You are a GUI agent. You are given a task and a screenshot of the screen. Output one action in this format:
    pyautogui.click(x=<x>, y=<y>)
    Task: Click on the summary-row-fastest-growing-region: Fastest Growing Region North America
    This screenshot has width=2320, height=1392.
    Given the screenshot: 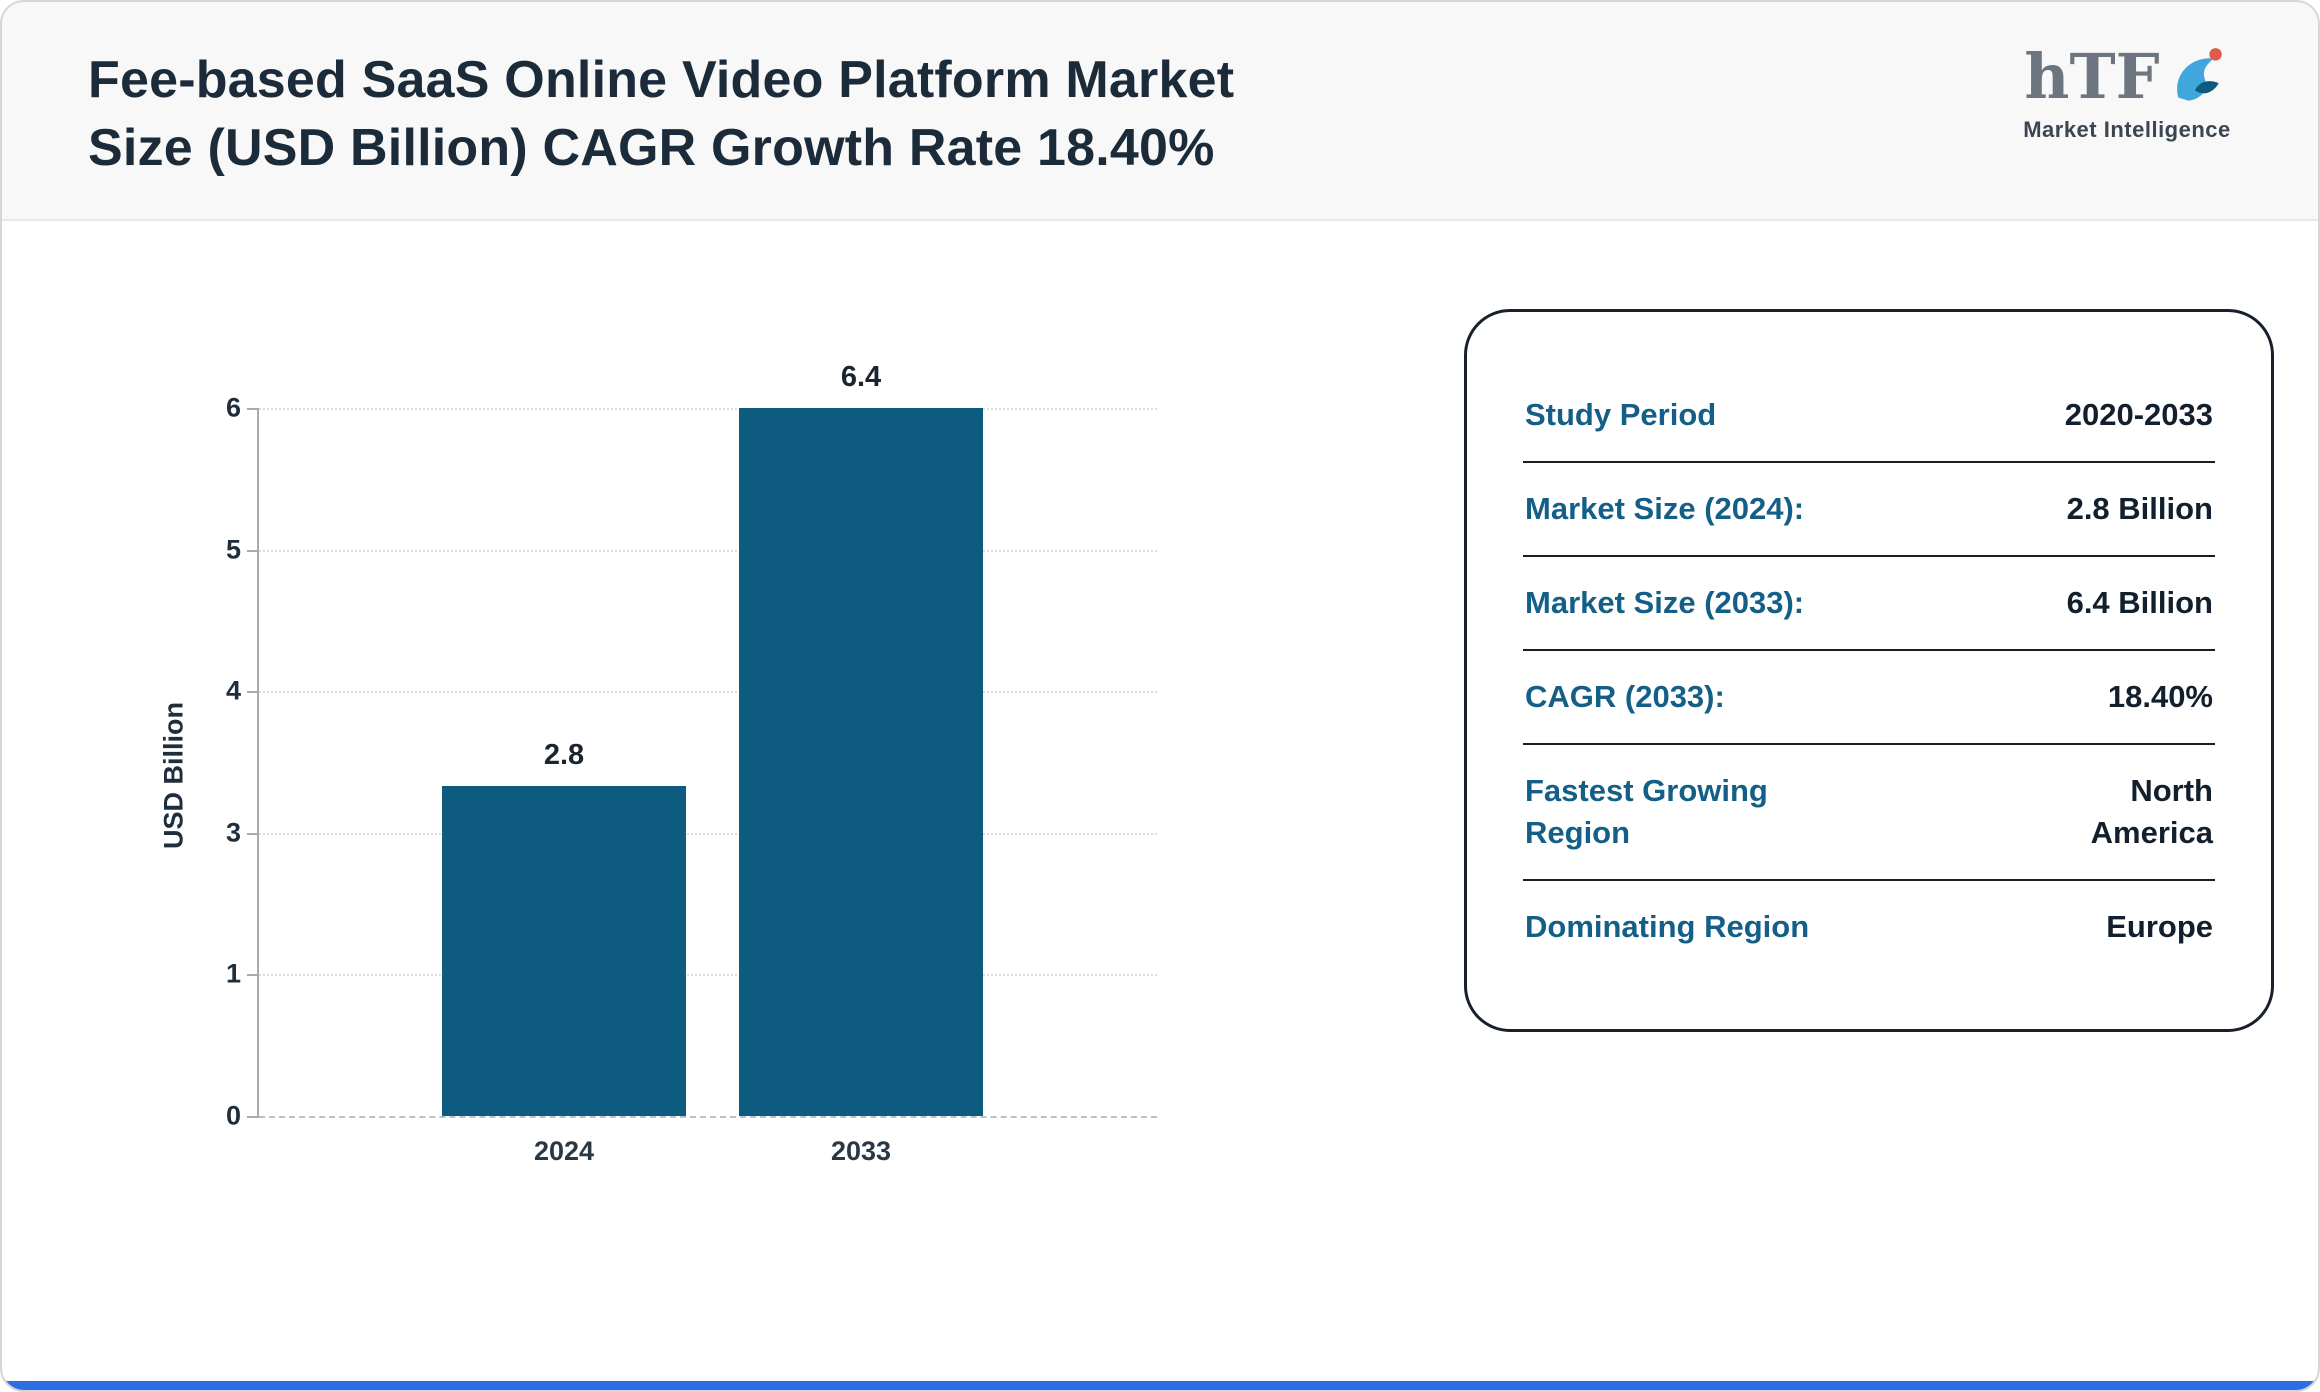 What is the action you would take?
    pyautogui.click(x=1869, y=813)
    